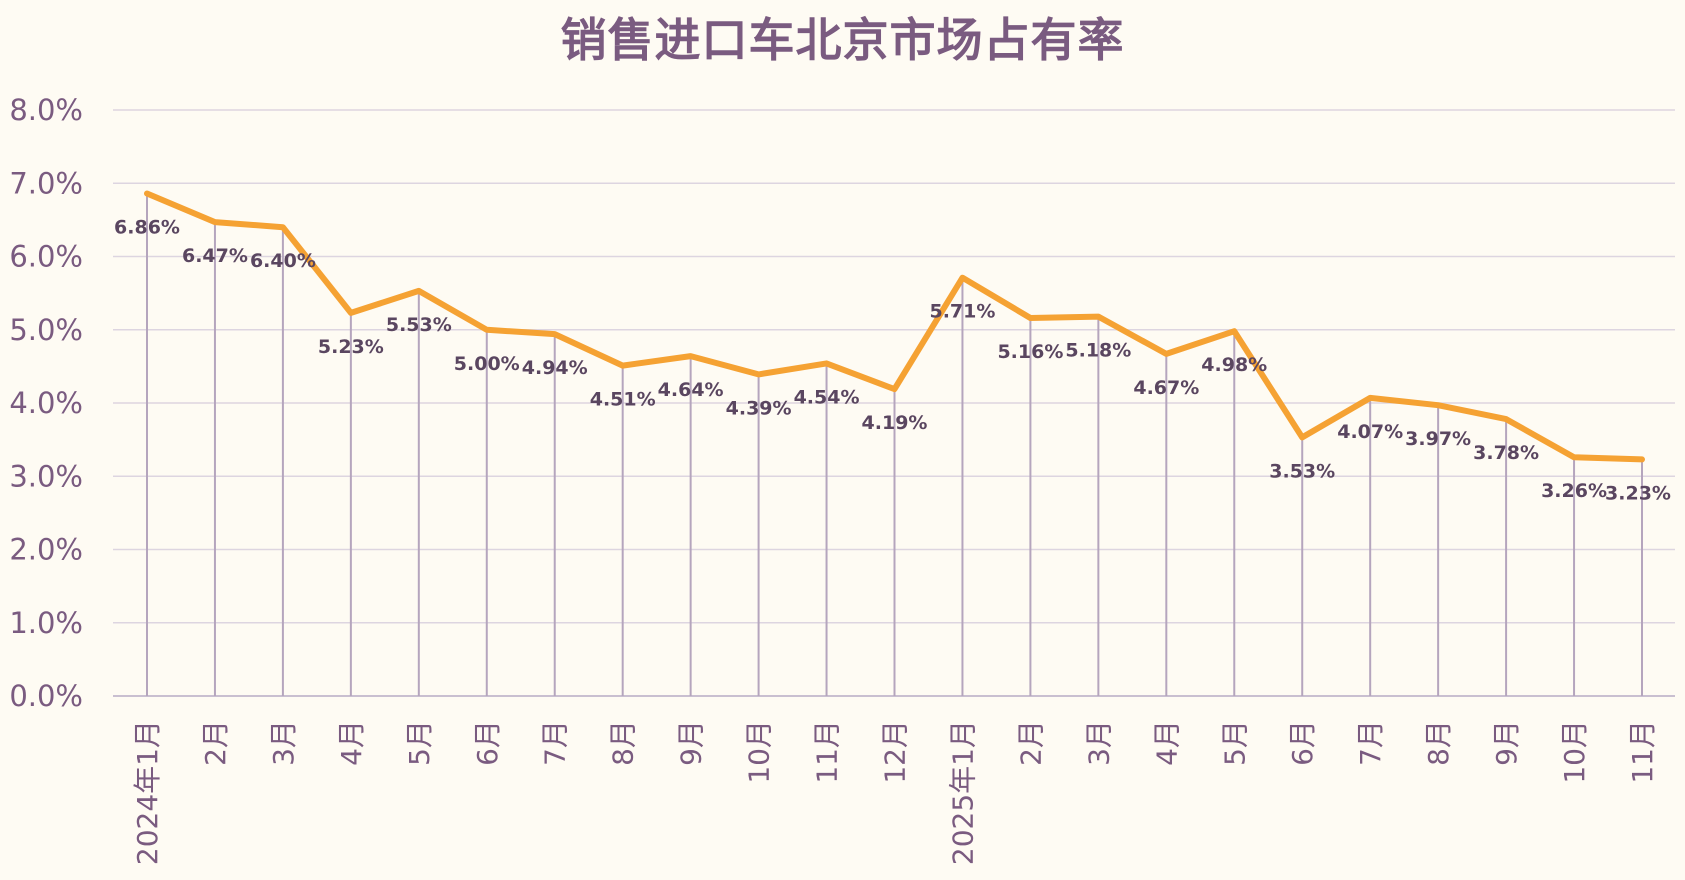  What do you see at coordinates (895, 752) in the screenshot?
I see `x-tick-label: 12月` at bounding box center [895, 752].